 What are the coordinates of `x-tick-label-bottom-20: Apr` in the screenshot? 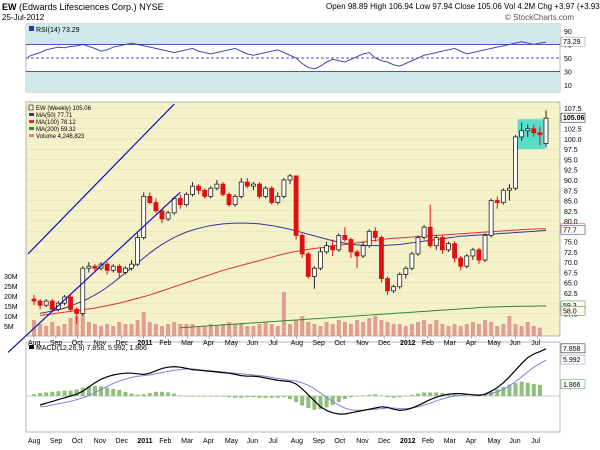 It's located at (472, 441).